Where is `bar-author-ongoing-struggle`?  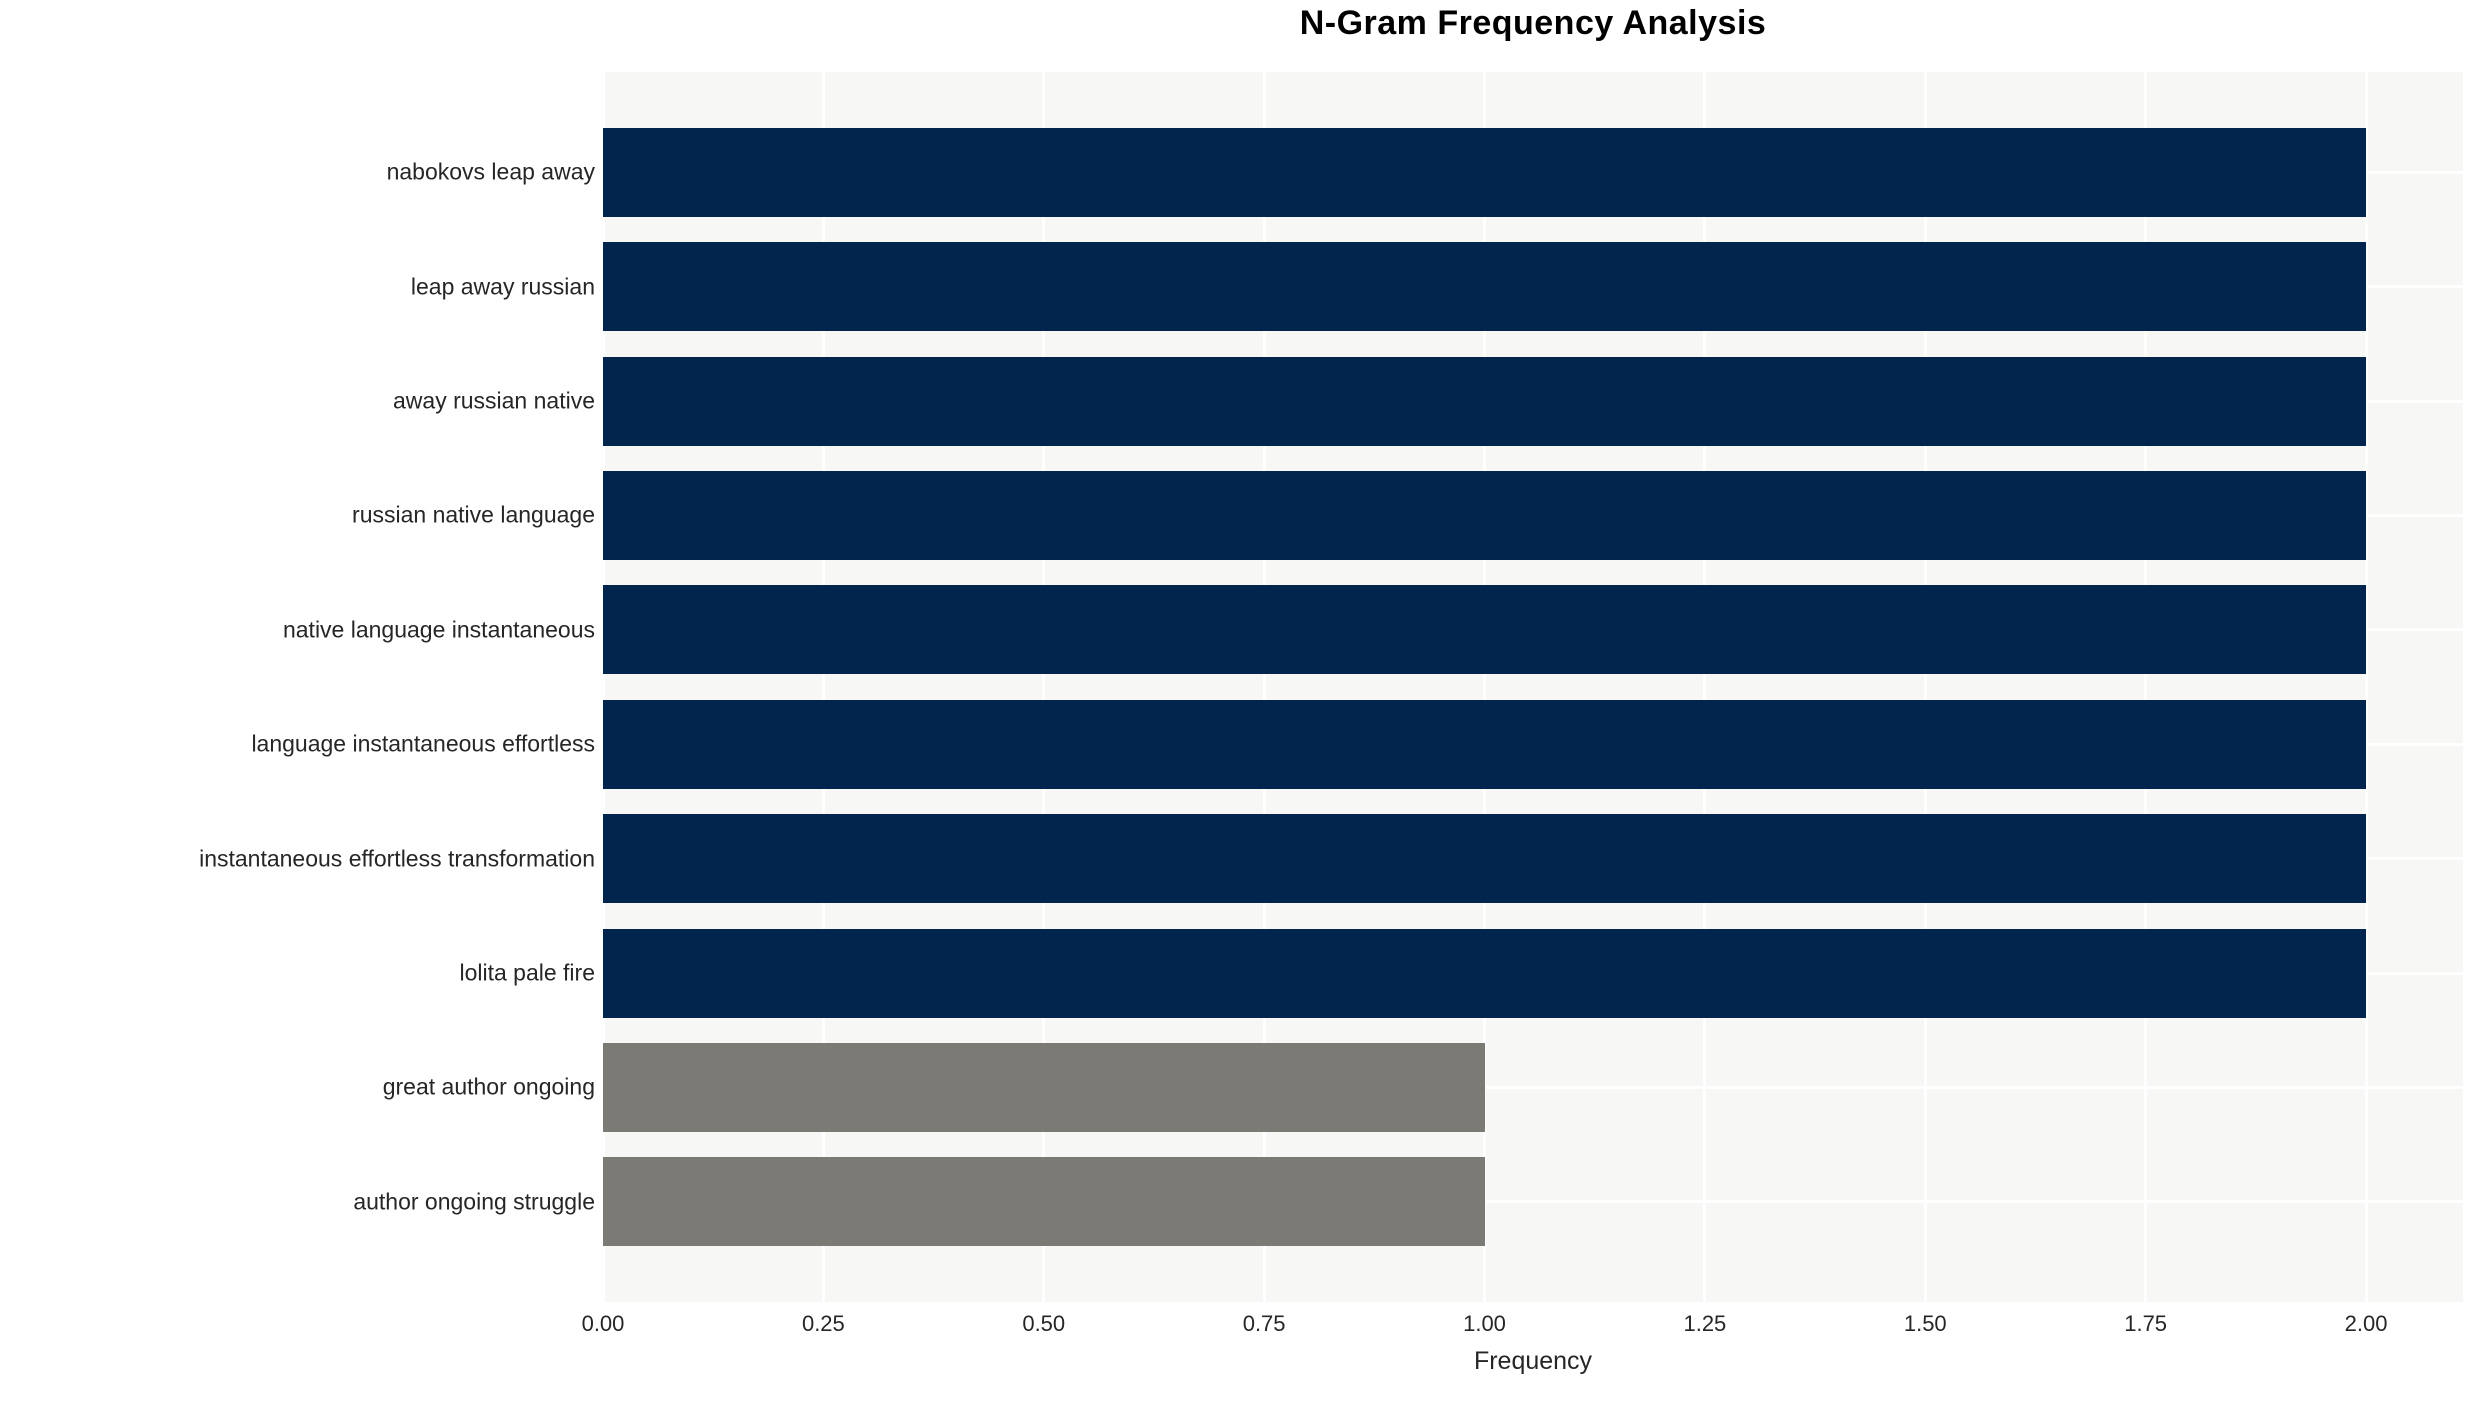 bar-author-ongoing-struggle is located at coordinates (1044, 1202).